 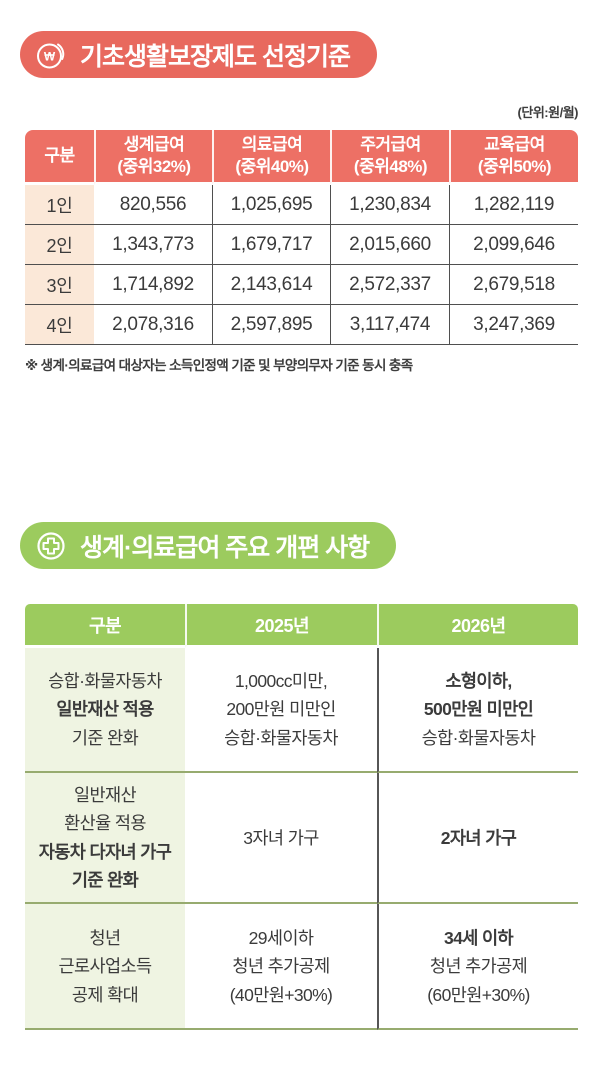 I want to click on cell-line: 환산율 적용, so click(x=105, y=823).